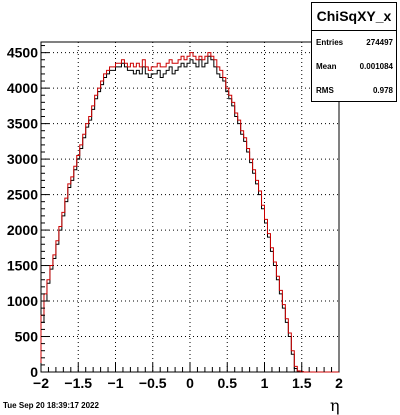 Image resolution: width=400 pixels, height=415 pixels. I want to click on y-tick-label: 4500, so click(22, 53).